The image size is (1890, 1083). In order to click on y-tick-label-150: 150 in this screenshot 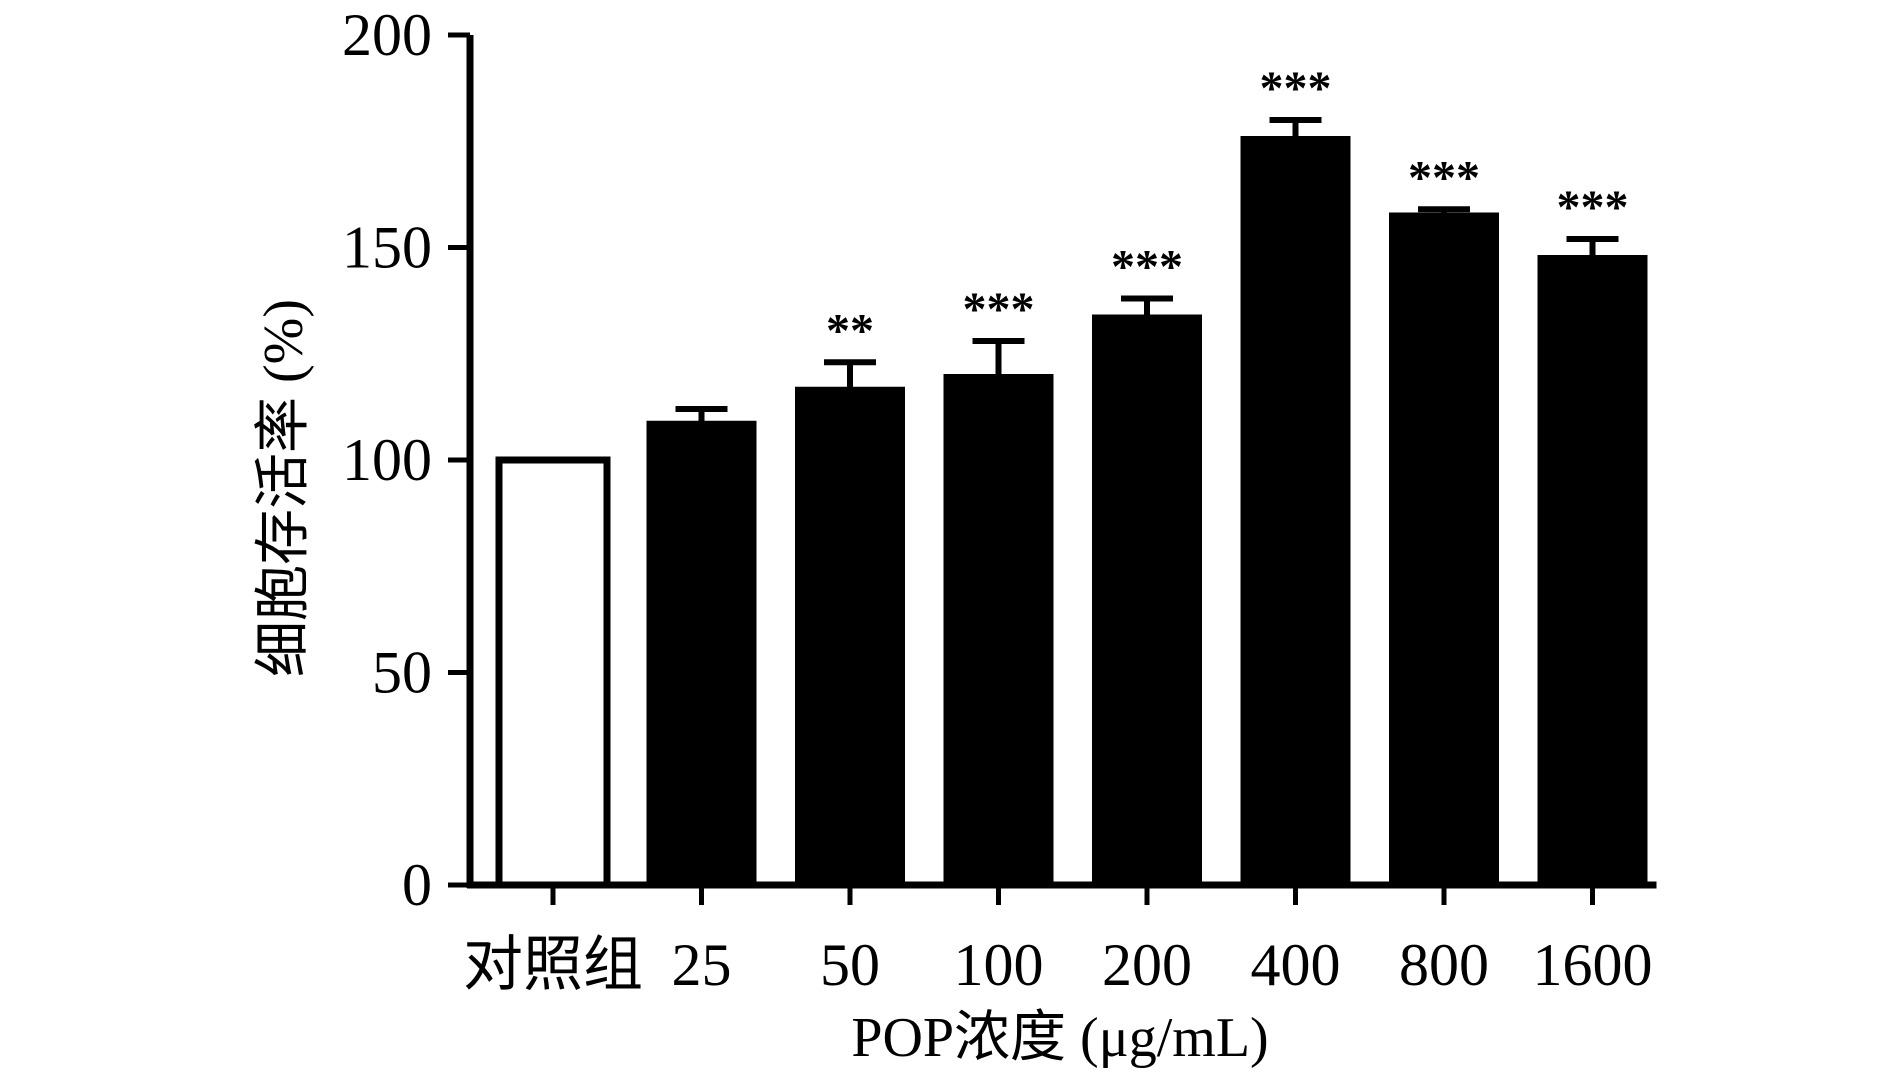, I will do `click(387, 248)`.